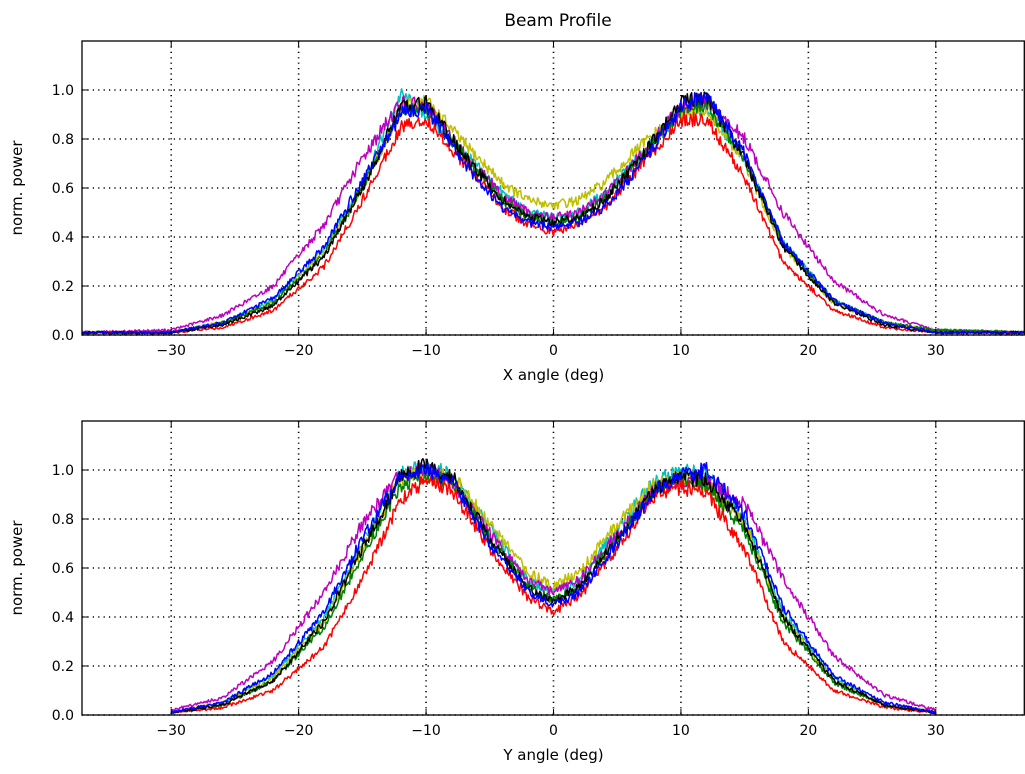  Describe the element at coordinates (808, 351) in the screenshot. I see `x-panel-xtick-label: 20` at that location.